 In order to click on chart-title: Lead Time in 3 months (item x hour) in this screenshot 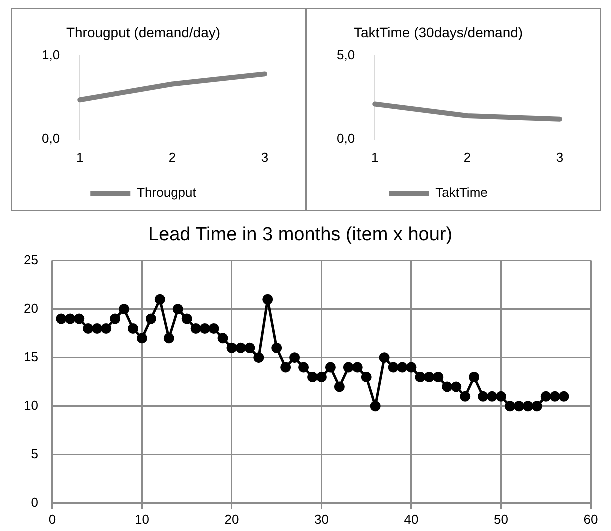, I will do `click(300, 235)`.